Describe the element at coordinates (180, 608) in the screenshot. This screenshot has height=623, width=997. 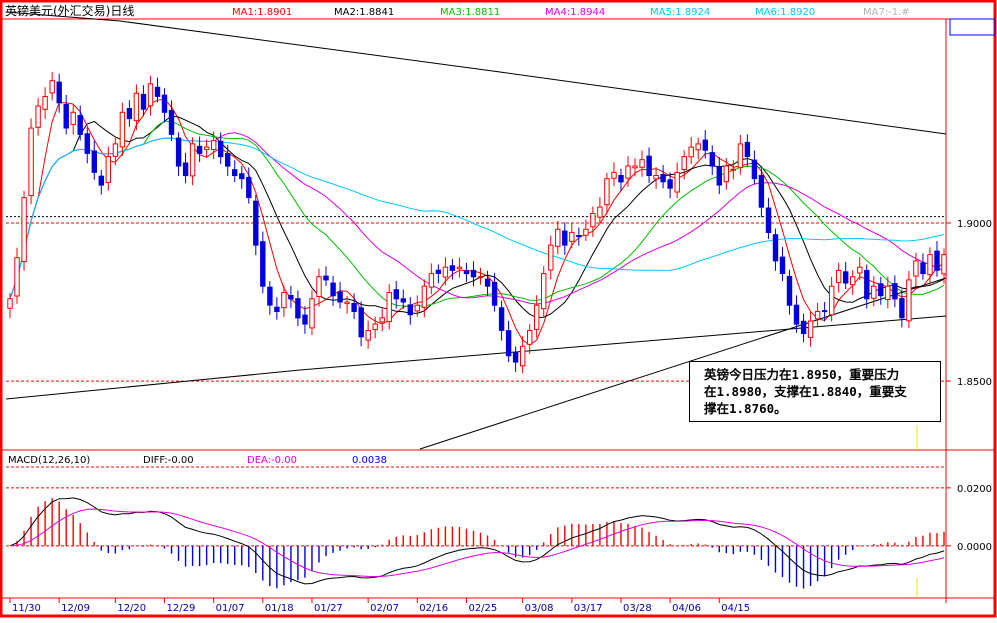
I see `date-label-3: 12/29` at that location.